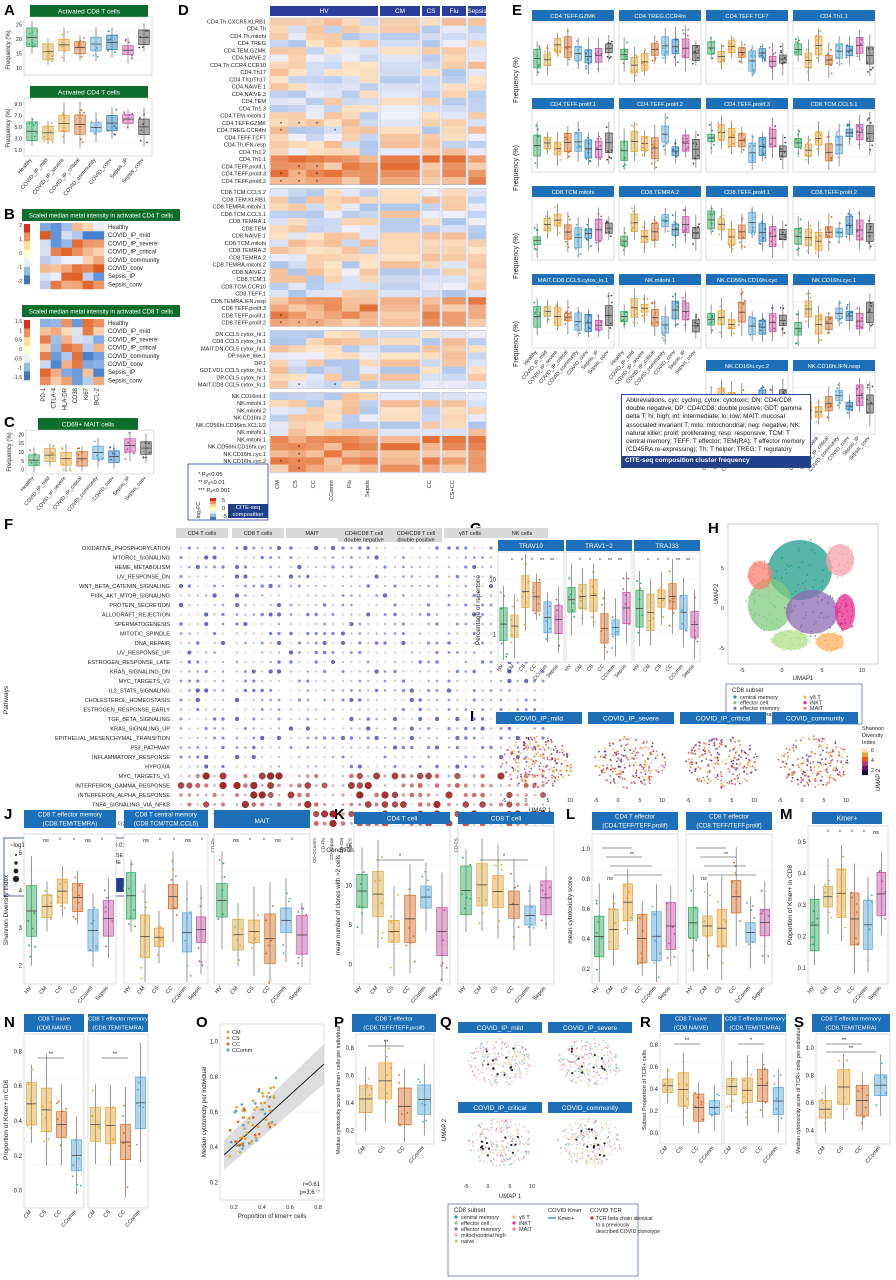 Image resolution: width=896 pixels, height=1280 pixels. What do you see at coordinates (659, 17) in the screenshot?
I see `panel-e-title-text: CD4.TREG.CCR4hi` at bounding box center [659, 17].